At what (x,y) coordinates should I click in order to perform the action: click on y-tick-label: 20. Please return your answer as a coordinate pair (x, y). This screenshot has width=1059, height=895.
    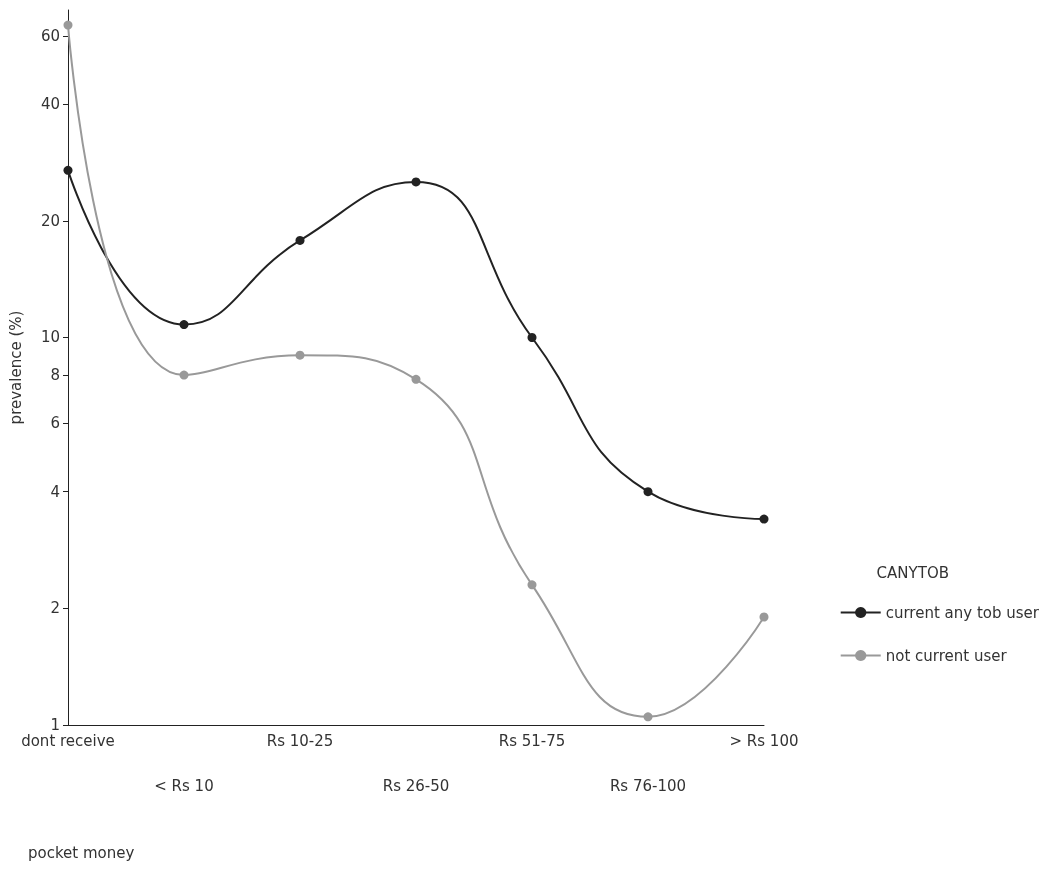
    Looking at the image, I should click on (50, 220).